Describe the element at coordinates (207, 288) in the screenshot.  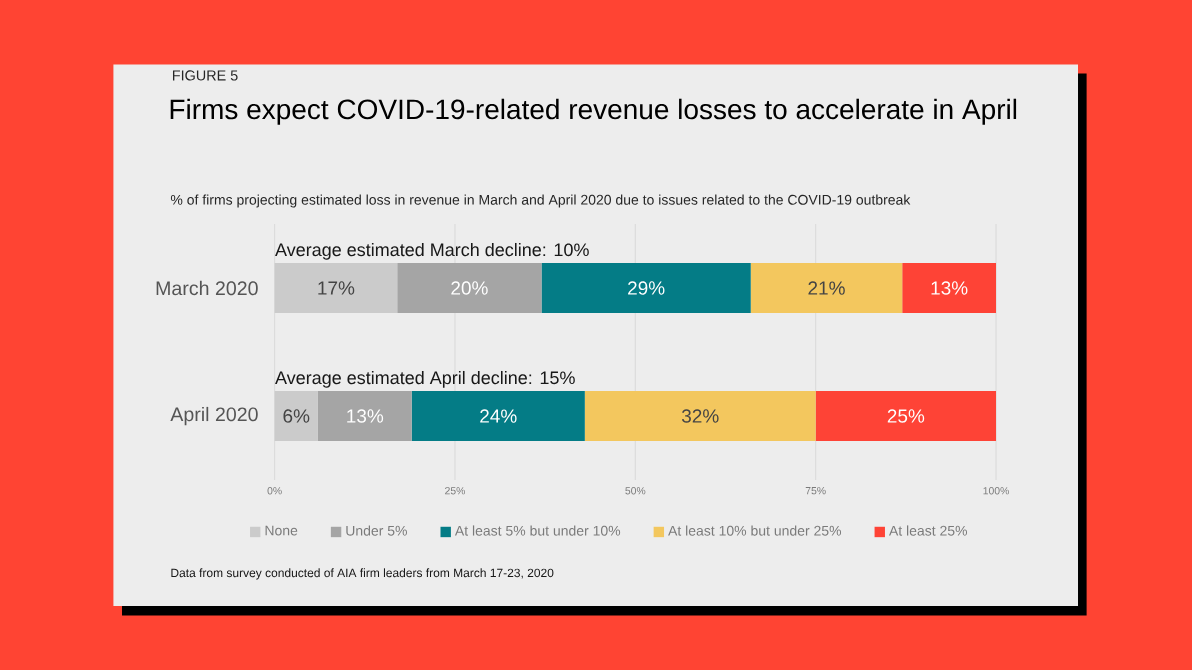
I see `y-tick-label: March 2020` at that location.